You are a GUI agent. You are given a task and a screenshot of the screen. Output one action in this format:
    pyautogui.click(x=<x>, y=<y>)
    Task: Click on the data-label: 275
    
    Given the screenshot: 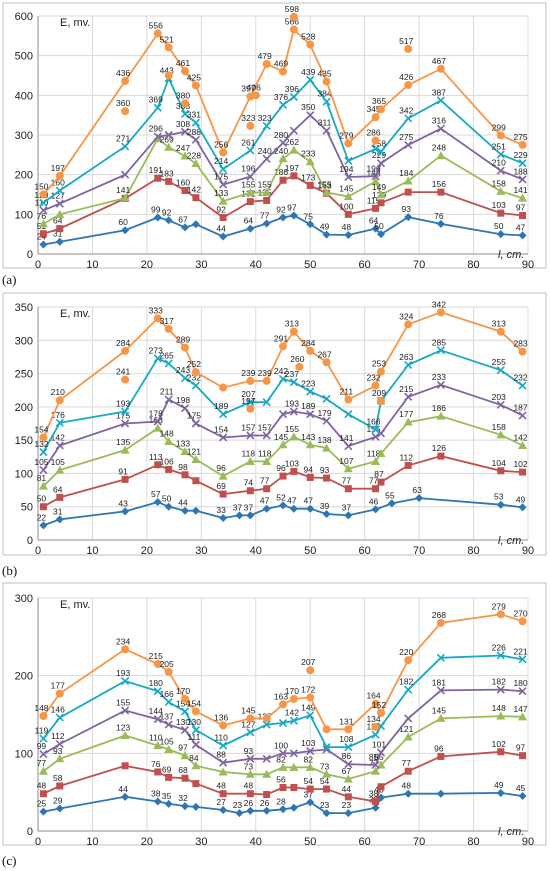 What is the action you would take?
    pyautogui.click(x=520, y=137)
    